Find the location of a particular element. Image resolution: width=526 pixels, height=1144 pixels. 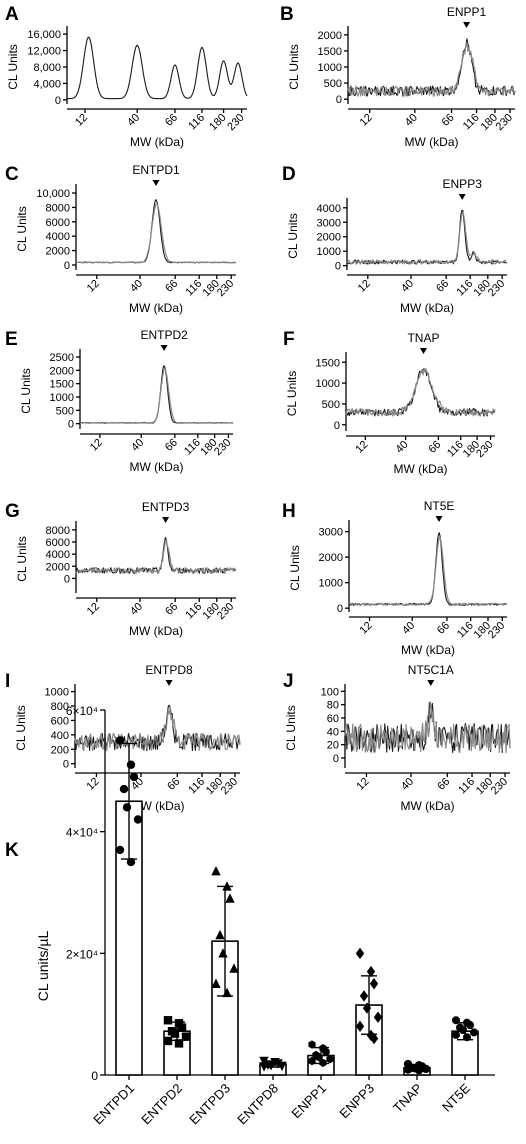

y-tick-label-b: 1500 is located at coordinates (330, 52).